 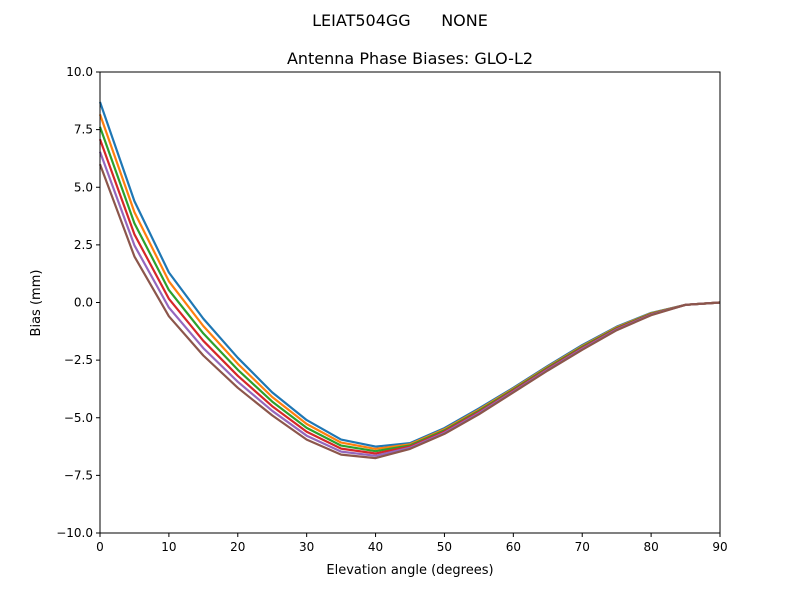 I want to click on chart-title: Antenna Phase Biases: GLO-L2, so click(x=410, y=58).